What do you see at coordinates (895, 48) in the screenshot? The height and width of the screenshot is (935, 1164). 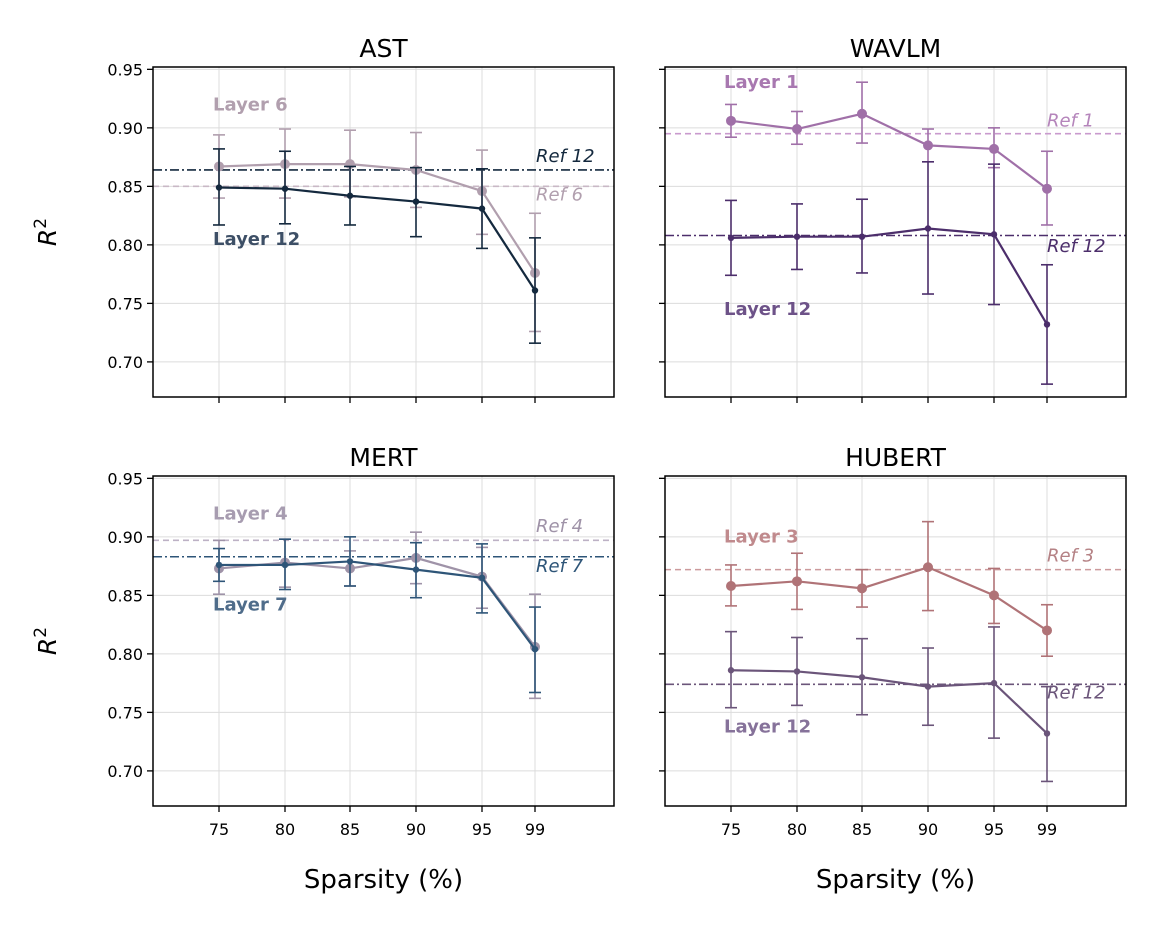 I see `panel-title: WAVLM` at bounding box center [895, 48].